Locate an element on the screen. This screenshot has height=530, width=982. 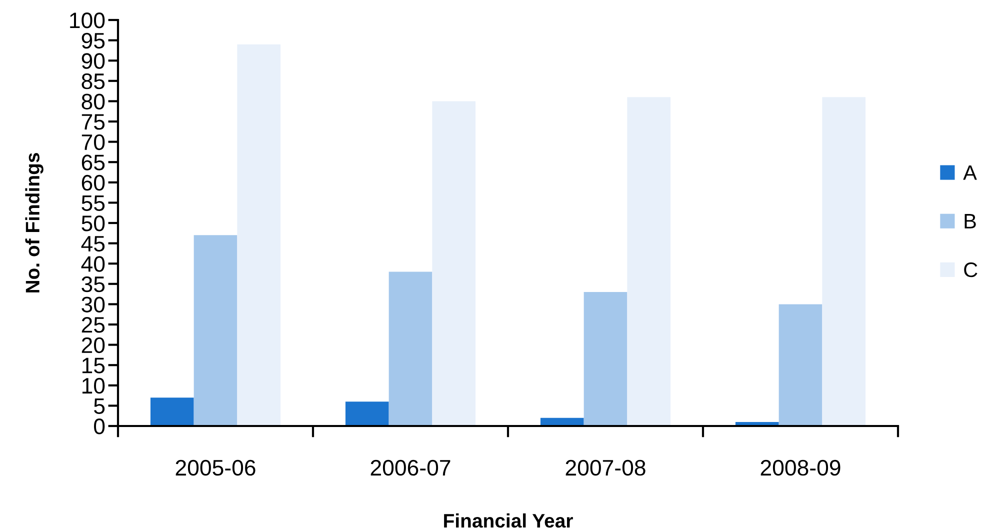
y-axis-title: No. of Findings is located at coordinates (34, 222).